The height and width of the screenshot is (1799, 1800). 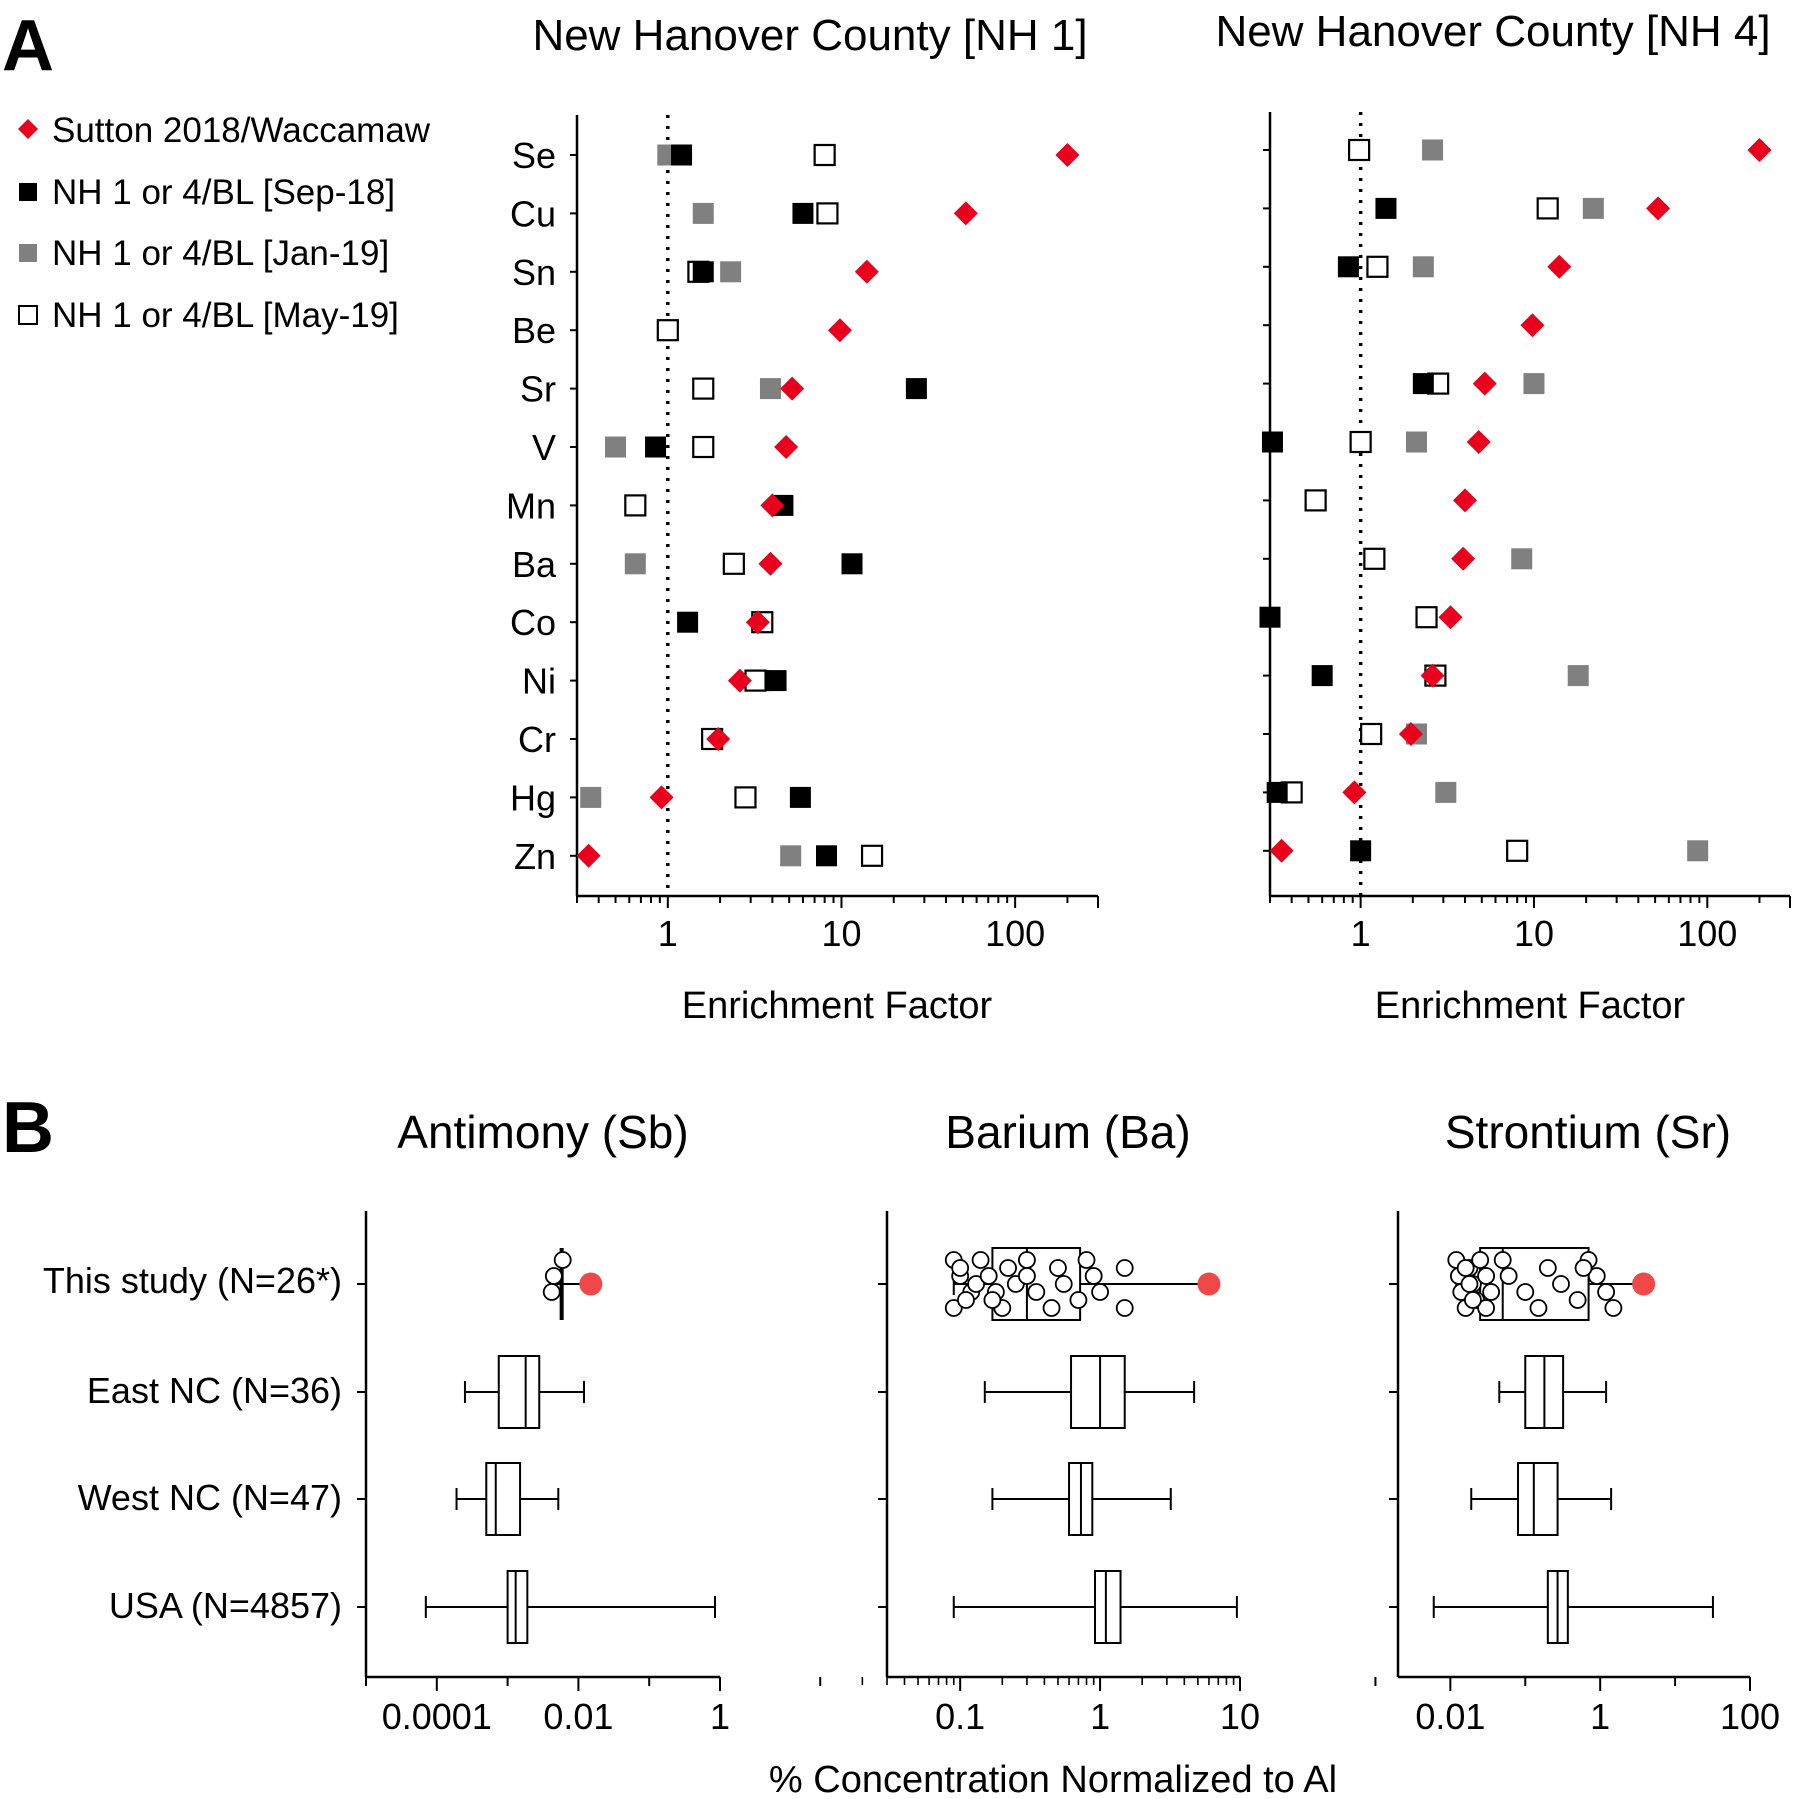 I want to click on max-sample-point-this-study, so click(x=1644, y=1284).